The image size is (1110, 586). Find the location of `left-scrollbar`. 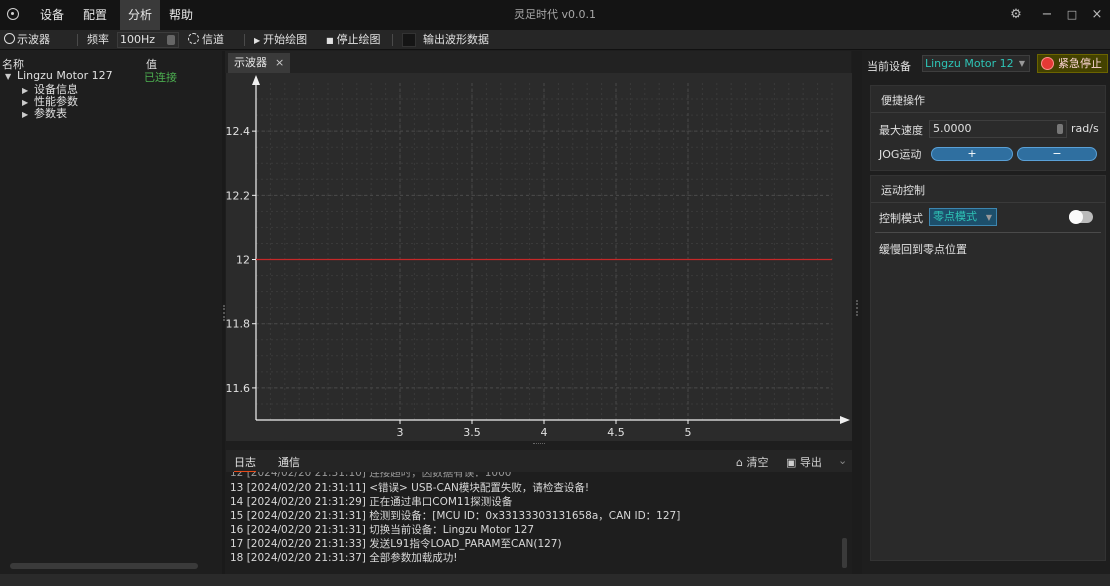

left-scrollbar is located at coordinates (104, 566).